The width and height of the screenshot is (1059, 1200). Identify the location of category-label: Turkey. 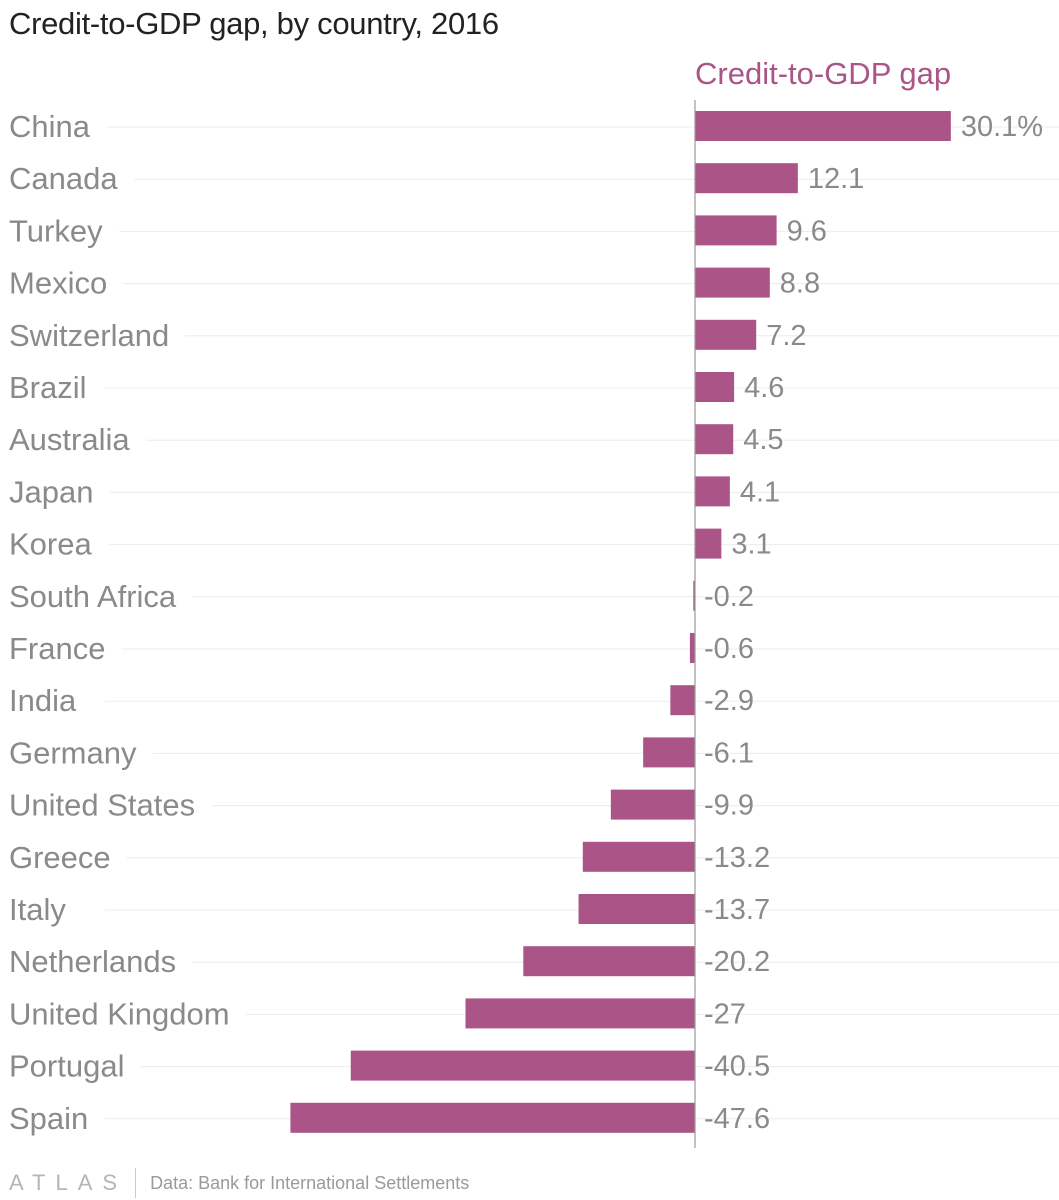
(56, 230).